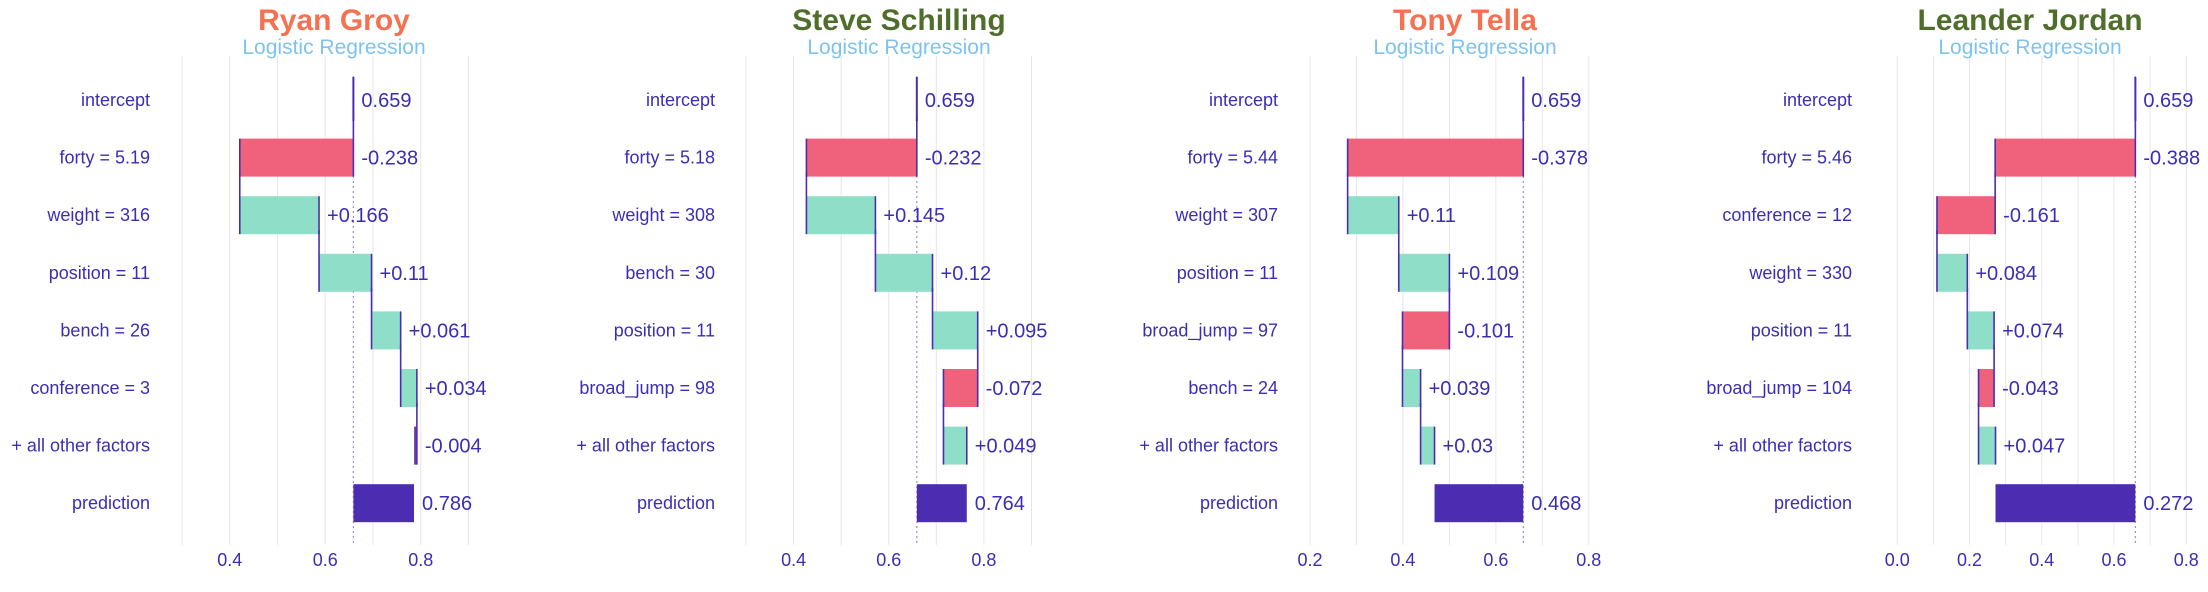  What do you see at coordinates (456, 389) in the screenshot?
I see `value-label: +0.034` at bounding box center [456, 389].